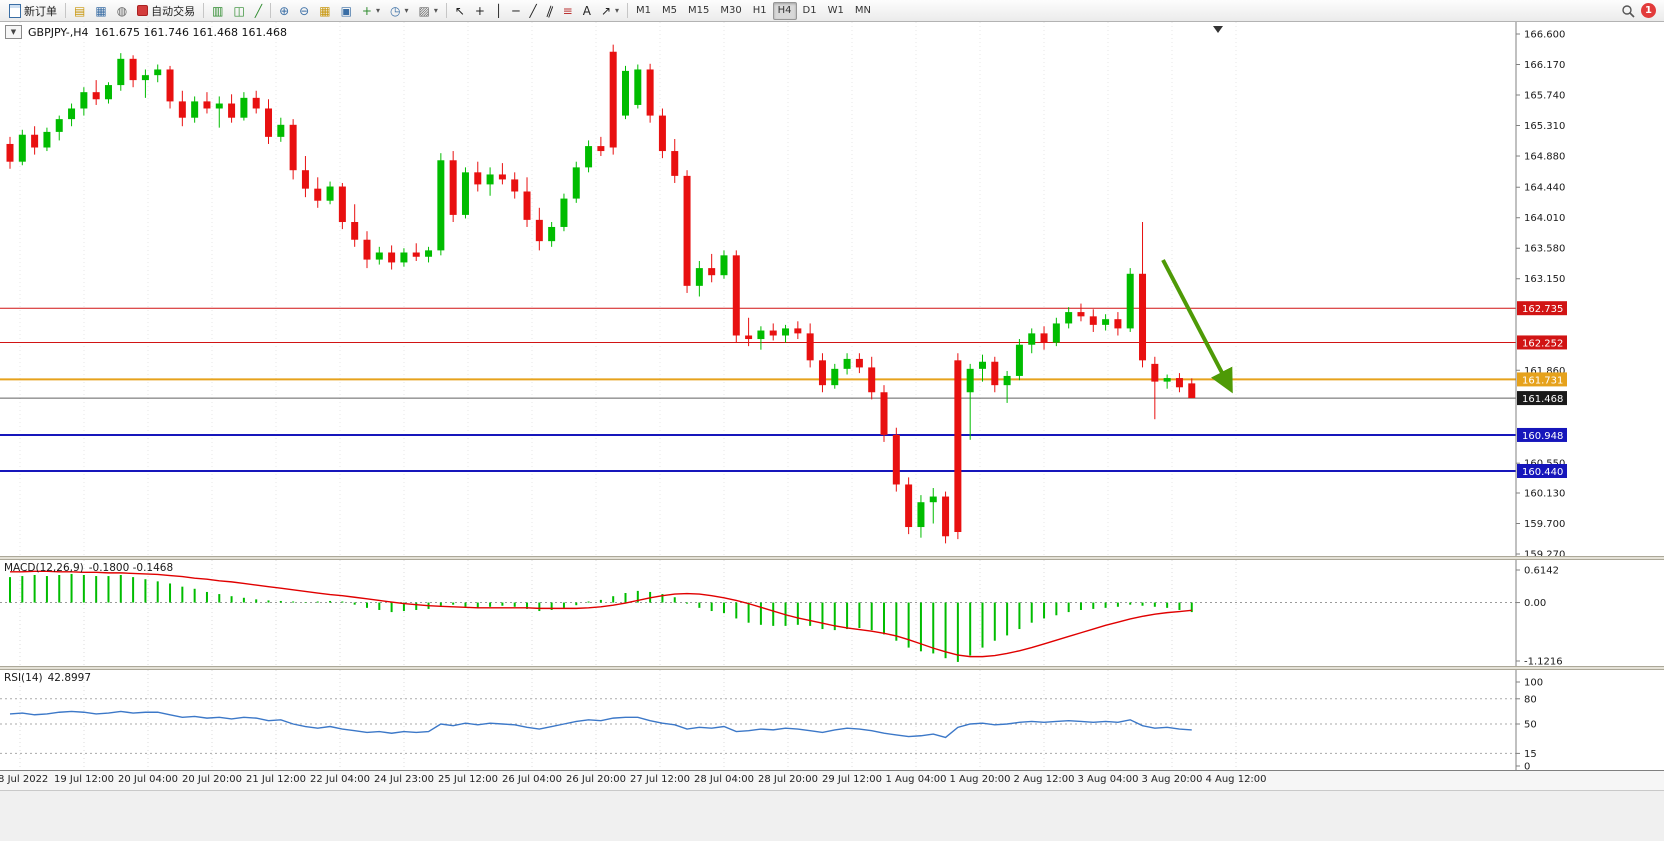 This screenshot has width=1664, height=841. I want to click on search-icon, so click(1628, 11).